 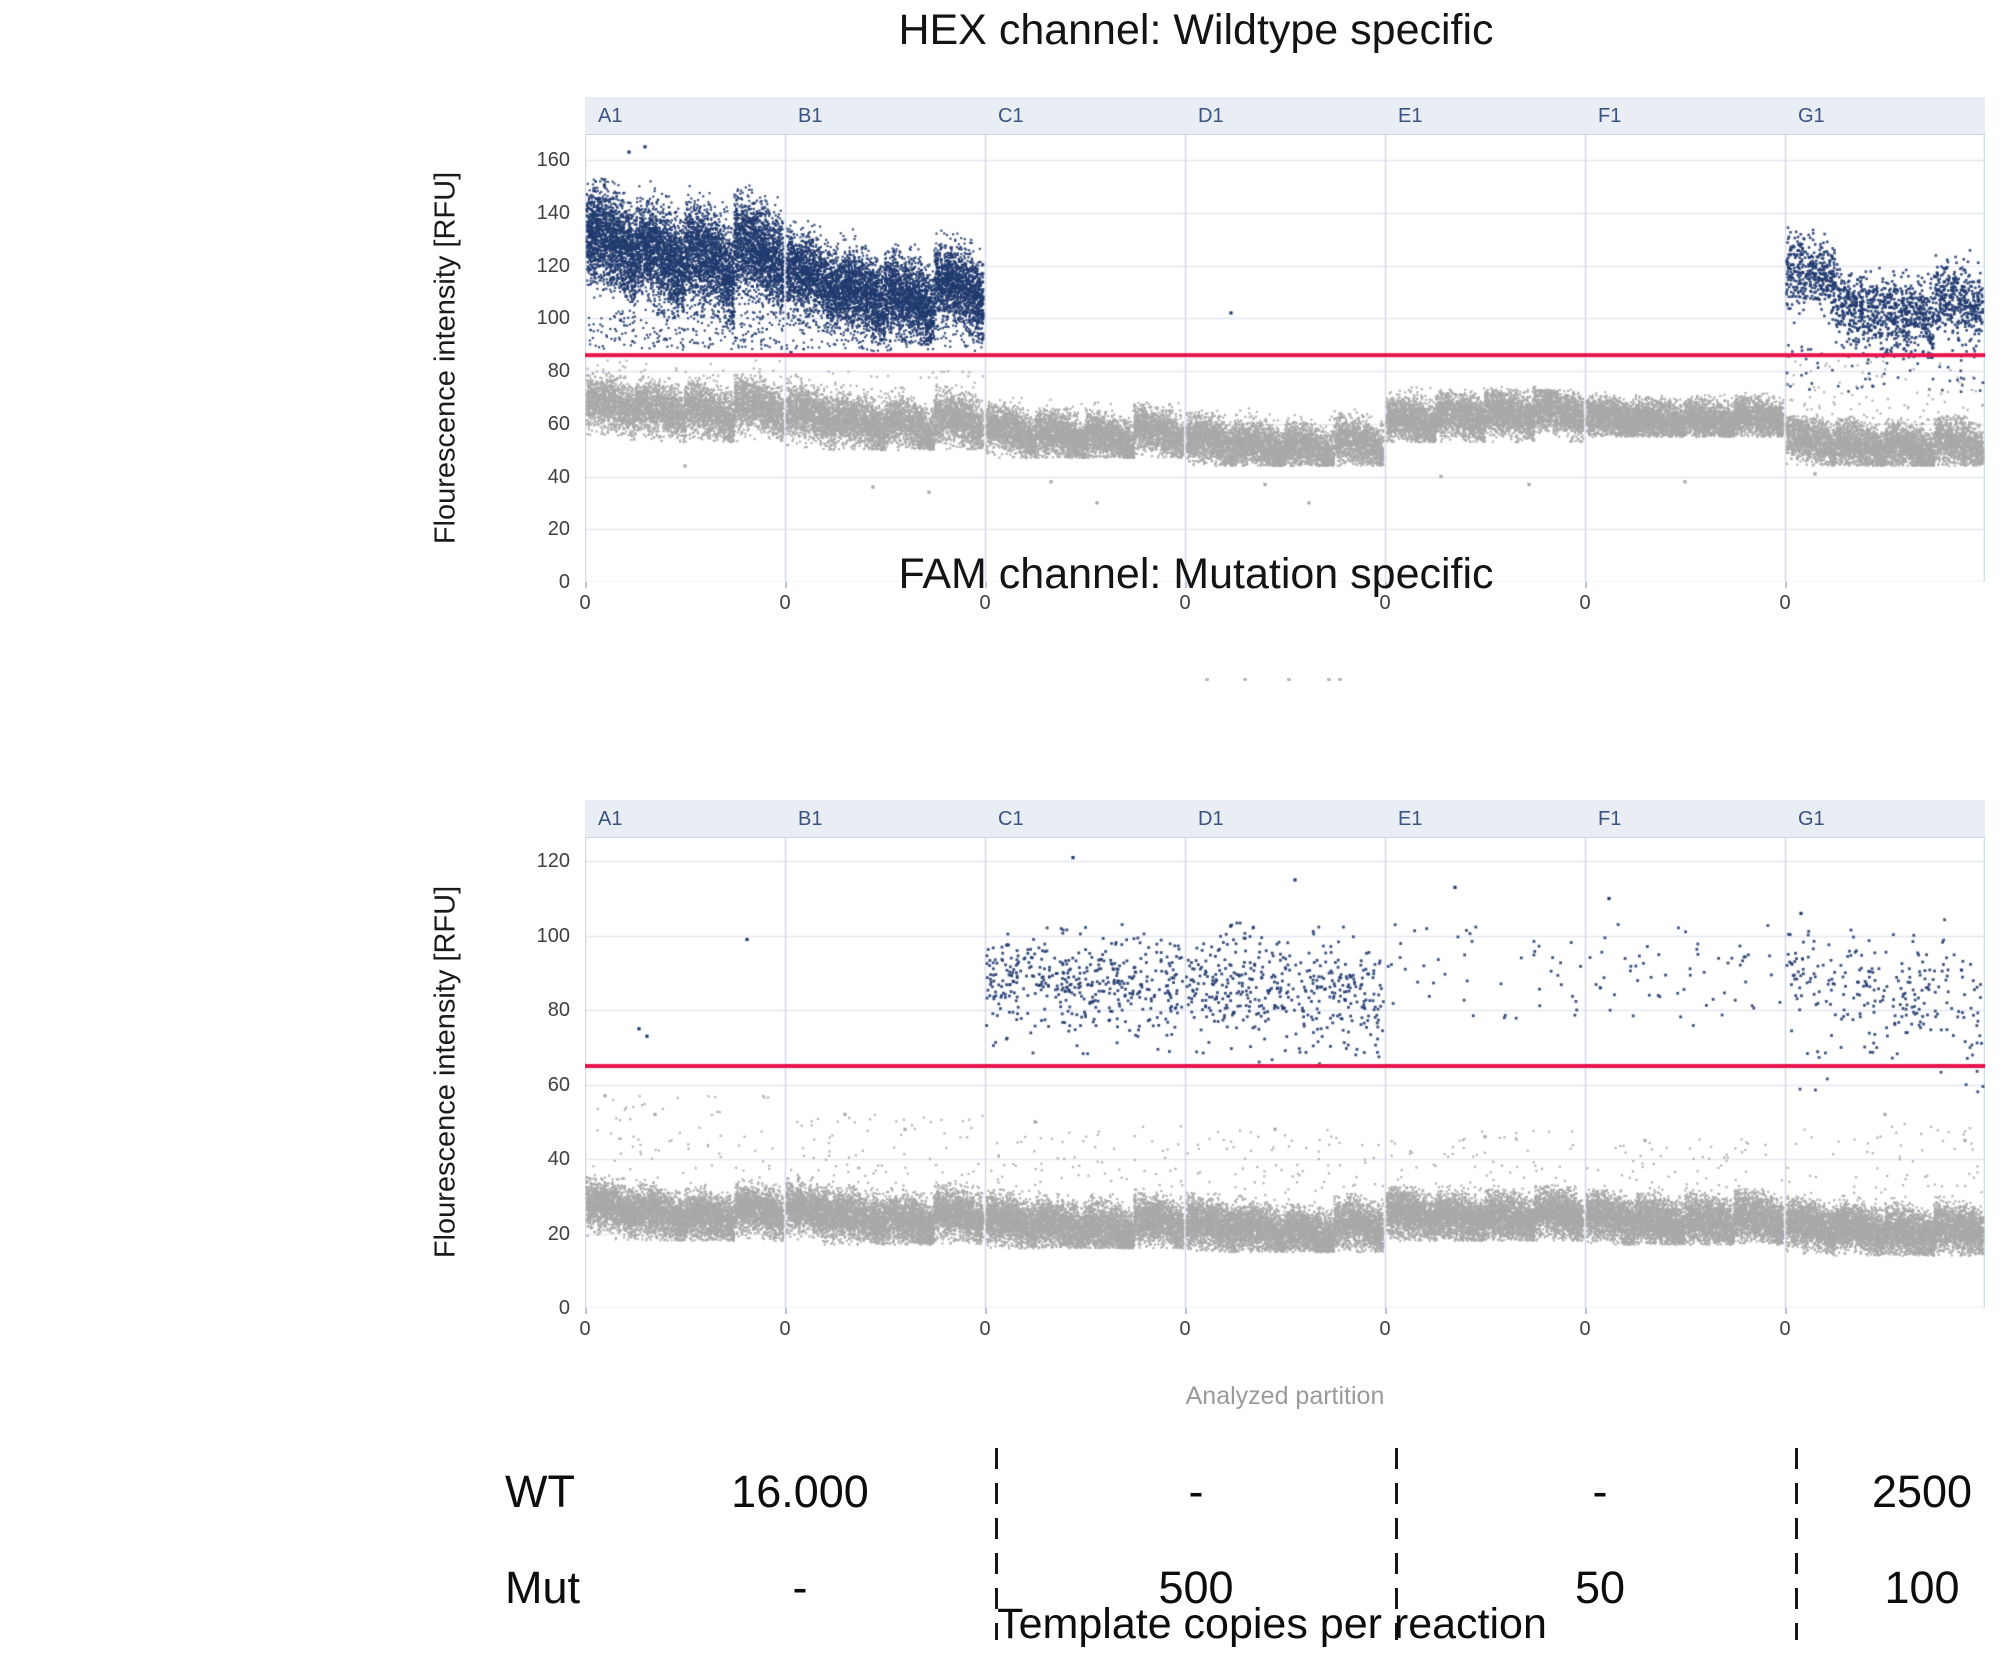 What do you see at coordinates (1196, 30) in the screenshot?
I see `hex-chart-title: HEX channel: Wildtype specific` at bounding box center [1196, 30].